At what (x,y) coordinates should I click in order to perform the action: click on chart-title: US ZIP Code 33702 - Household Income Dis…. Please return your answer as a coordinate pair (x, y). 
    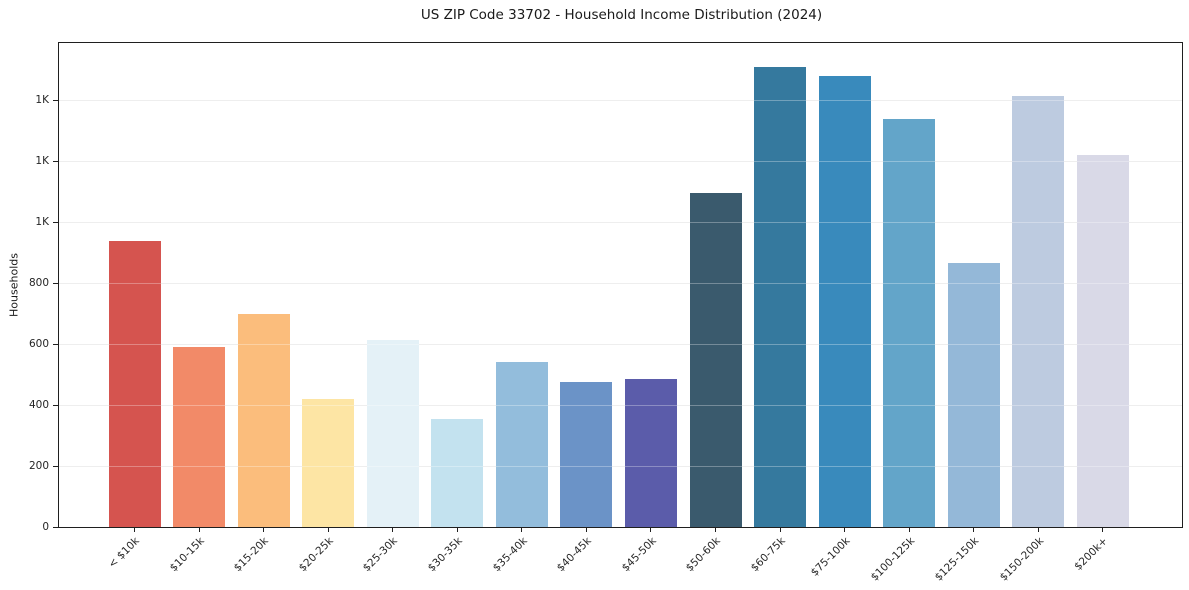
    Looking at the image, I should click on (621, 15).